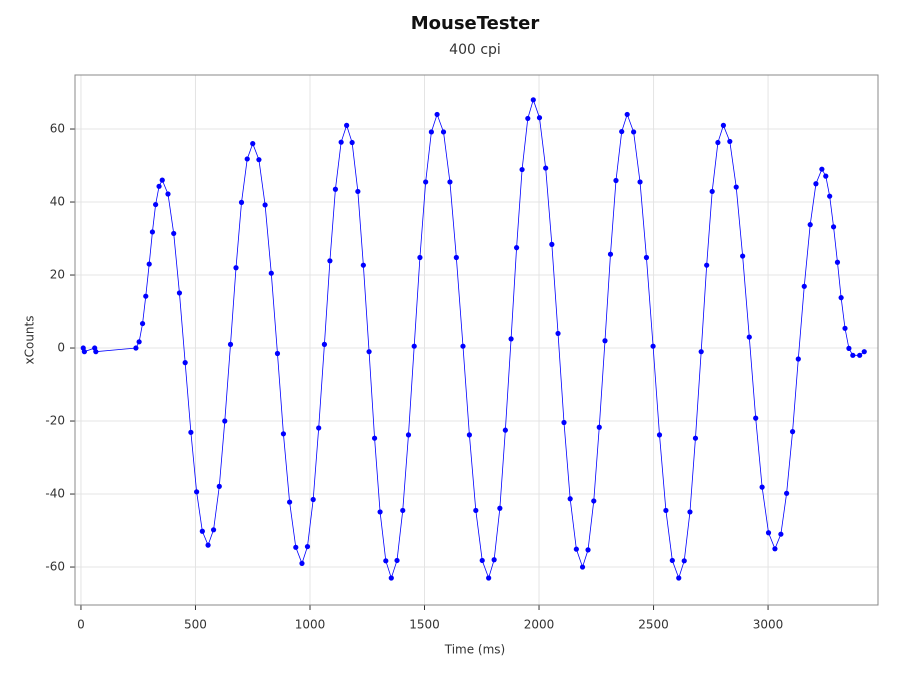 The height and width of the screenshot is (675, 900). I want to click on y-tick-label: -40, so click(55, 494).